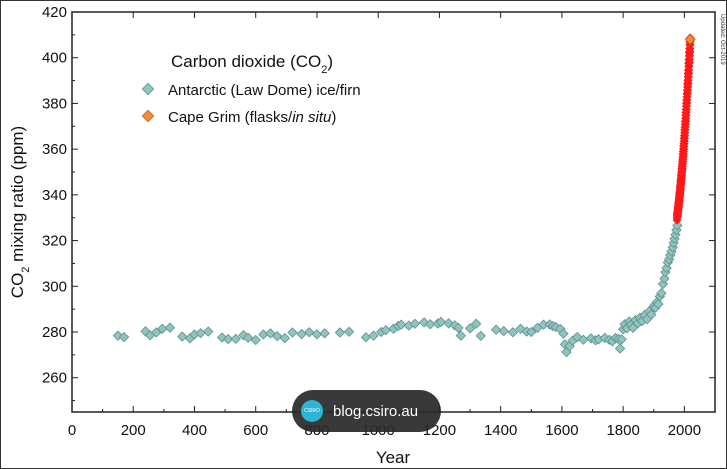 This screenshot has width=727, height=469. What do you see at coordinates (252, 64) in the screenshot?
I see `legend-title: Carbon dioxide (CO2)` at bounding box center [252, 64].